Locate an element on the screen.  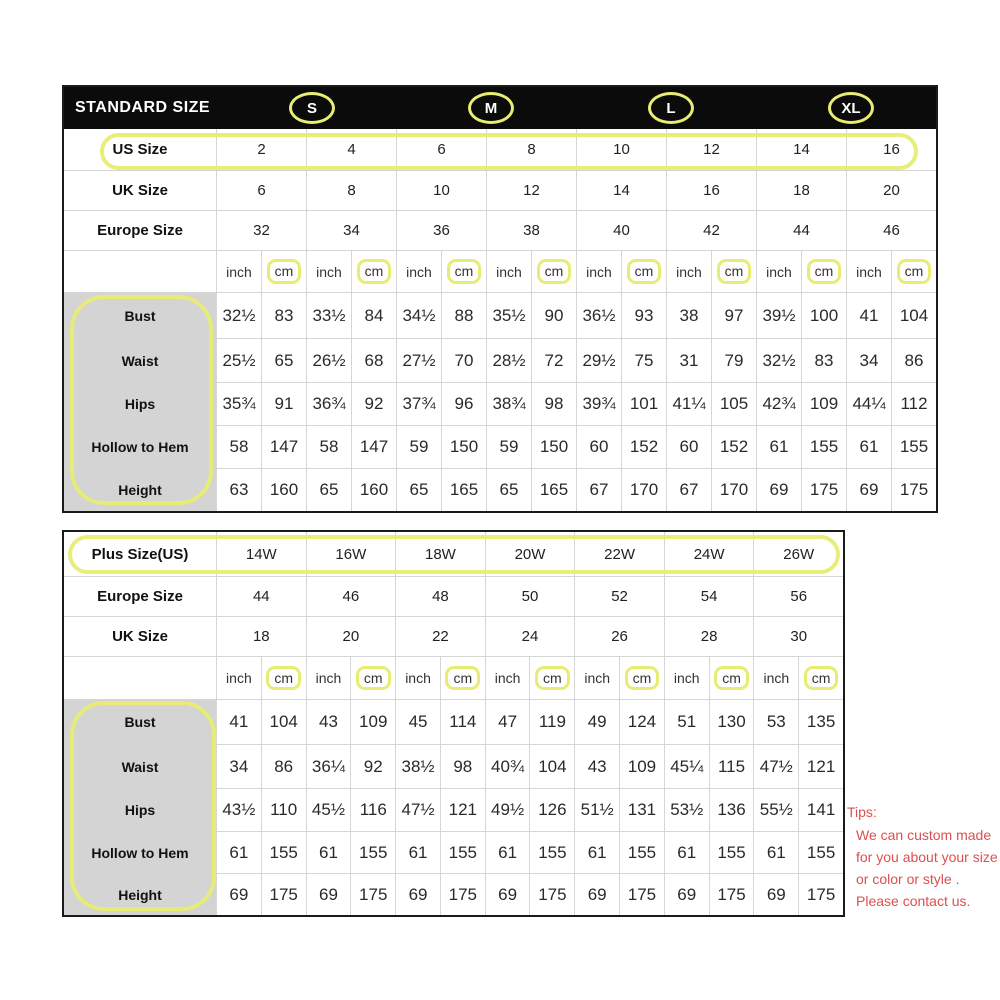
size-value-cell: 56 is located at coordinates (798, 596).